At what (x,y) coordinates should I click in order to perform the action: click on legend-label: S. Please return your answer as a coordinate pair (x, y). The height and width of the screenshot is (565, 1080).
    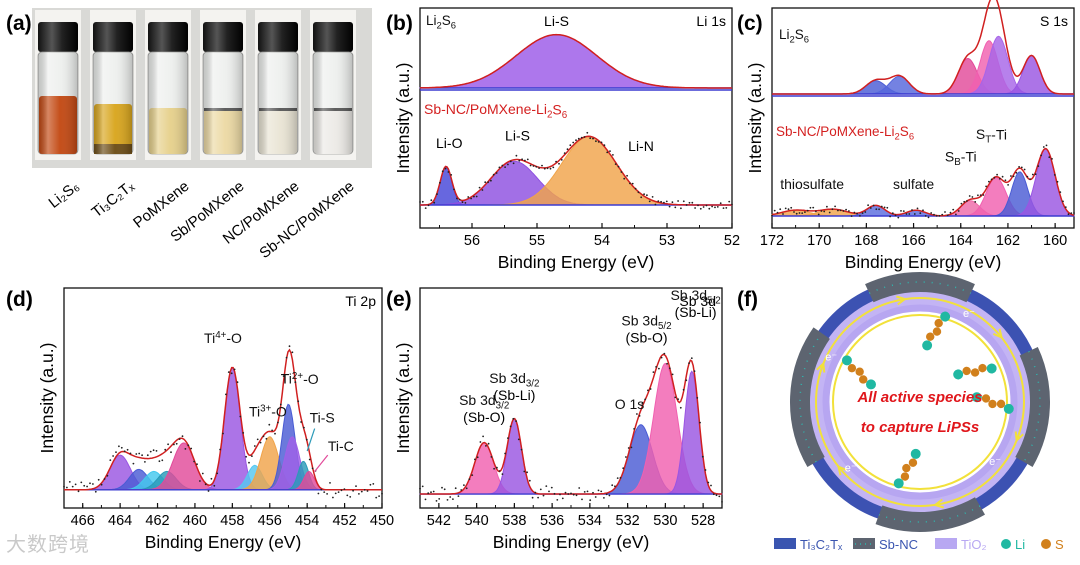
    Looking at the image, I should click on (1059, 544).